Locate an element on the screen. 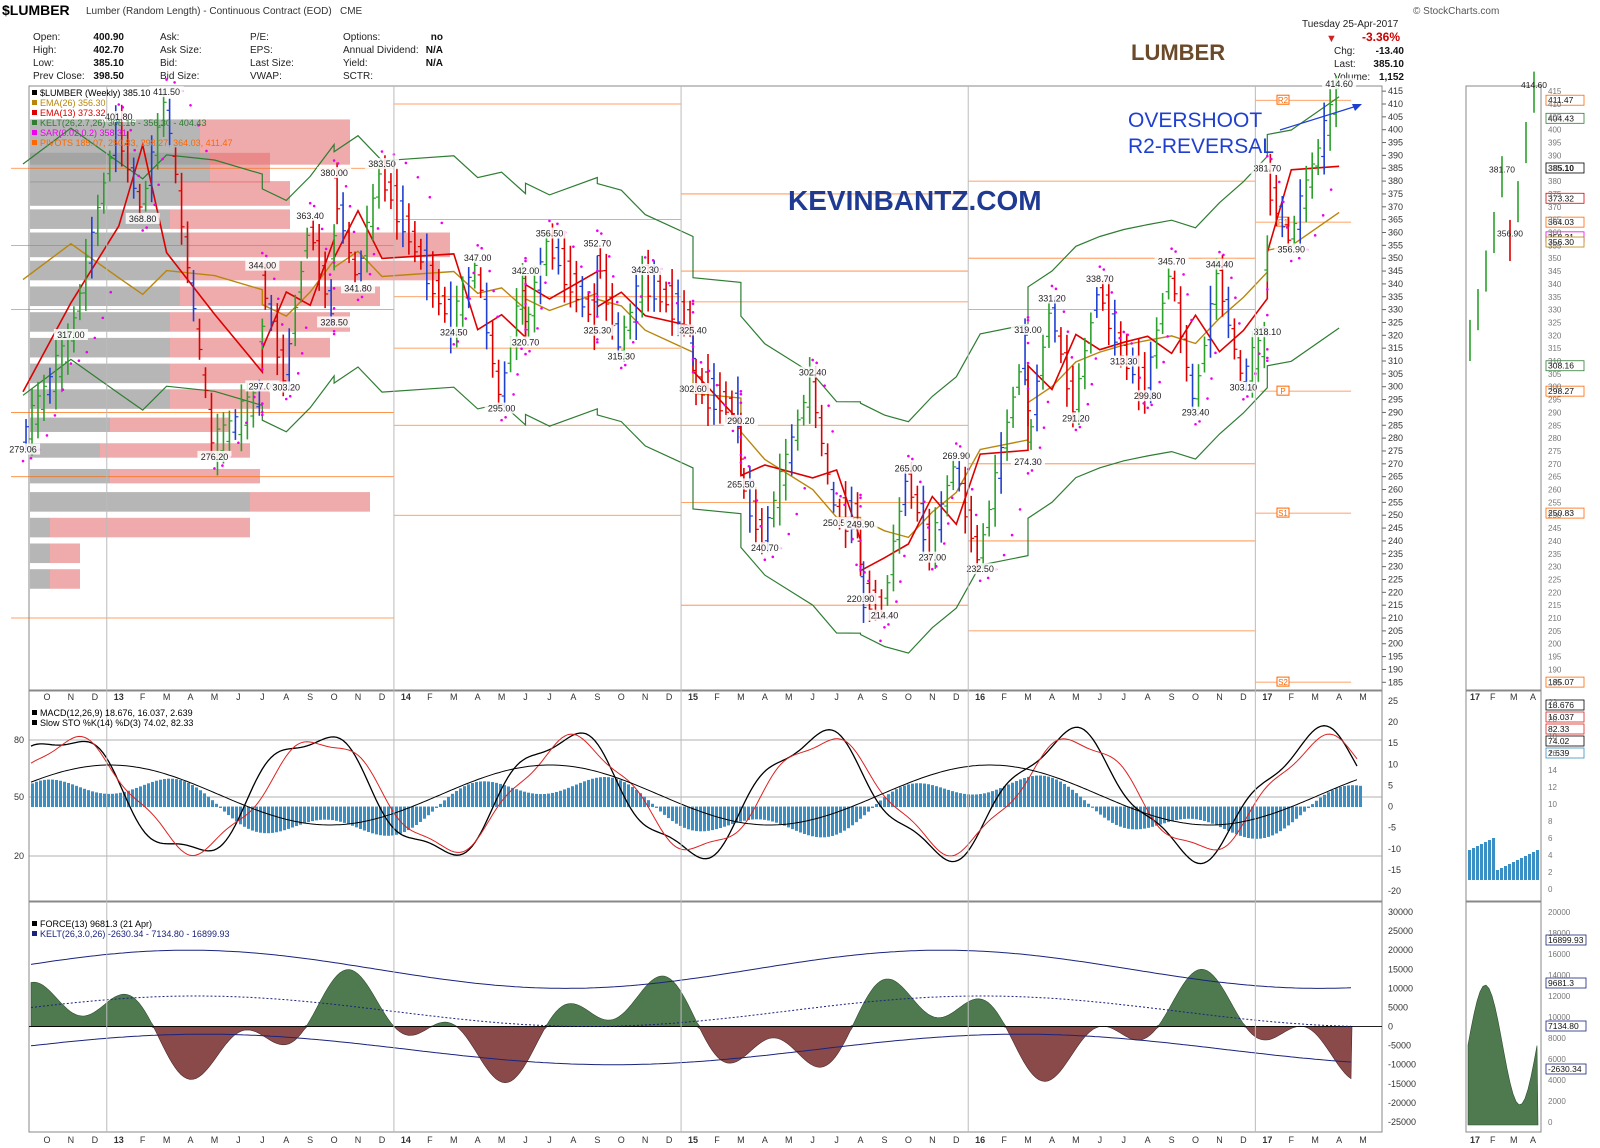  macd-tag is located at coordinates (1565, 705).